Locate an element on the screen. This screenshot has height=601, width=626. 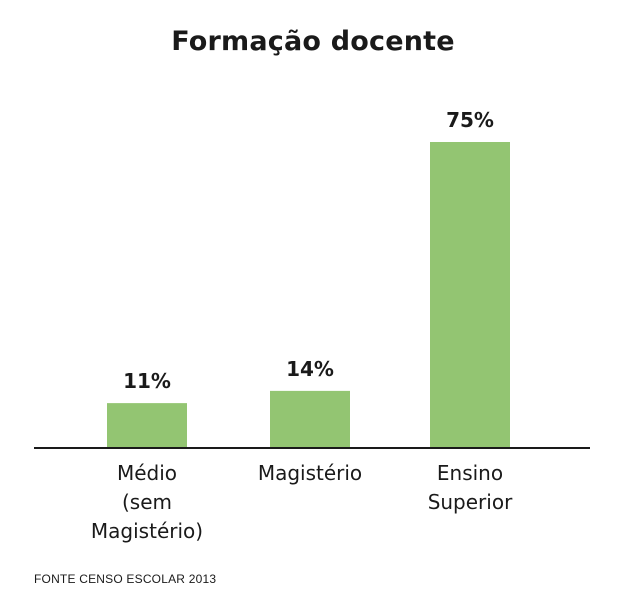
value-label-0: 11% is located at coordinates (147, 381).